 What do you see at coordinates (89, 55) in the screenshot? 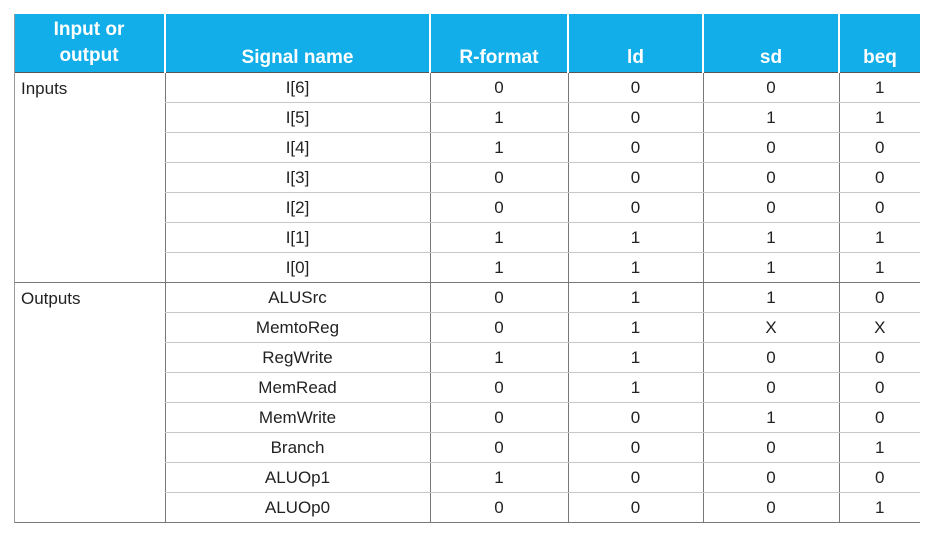
I see `header-input-or-output-line2: output` at bounding box center [89, 55].